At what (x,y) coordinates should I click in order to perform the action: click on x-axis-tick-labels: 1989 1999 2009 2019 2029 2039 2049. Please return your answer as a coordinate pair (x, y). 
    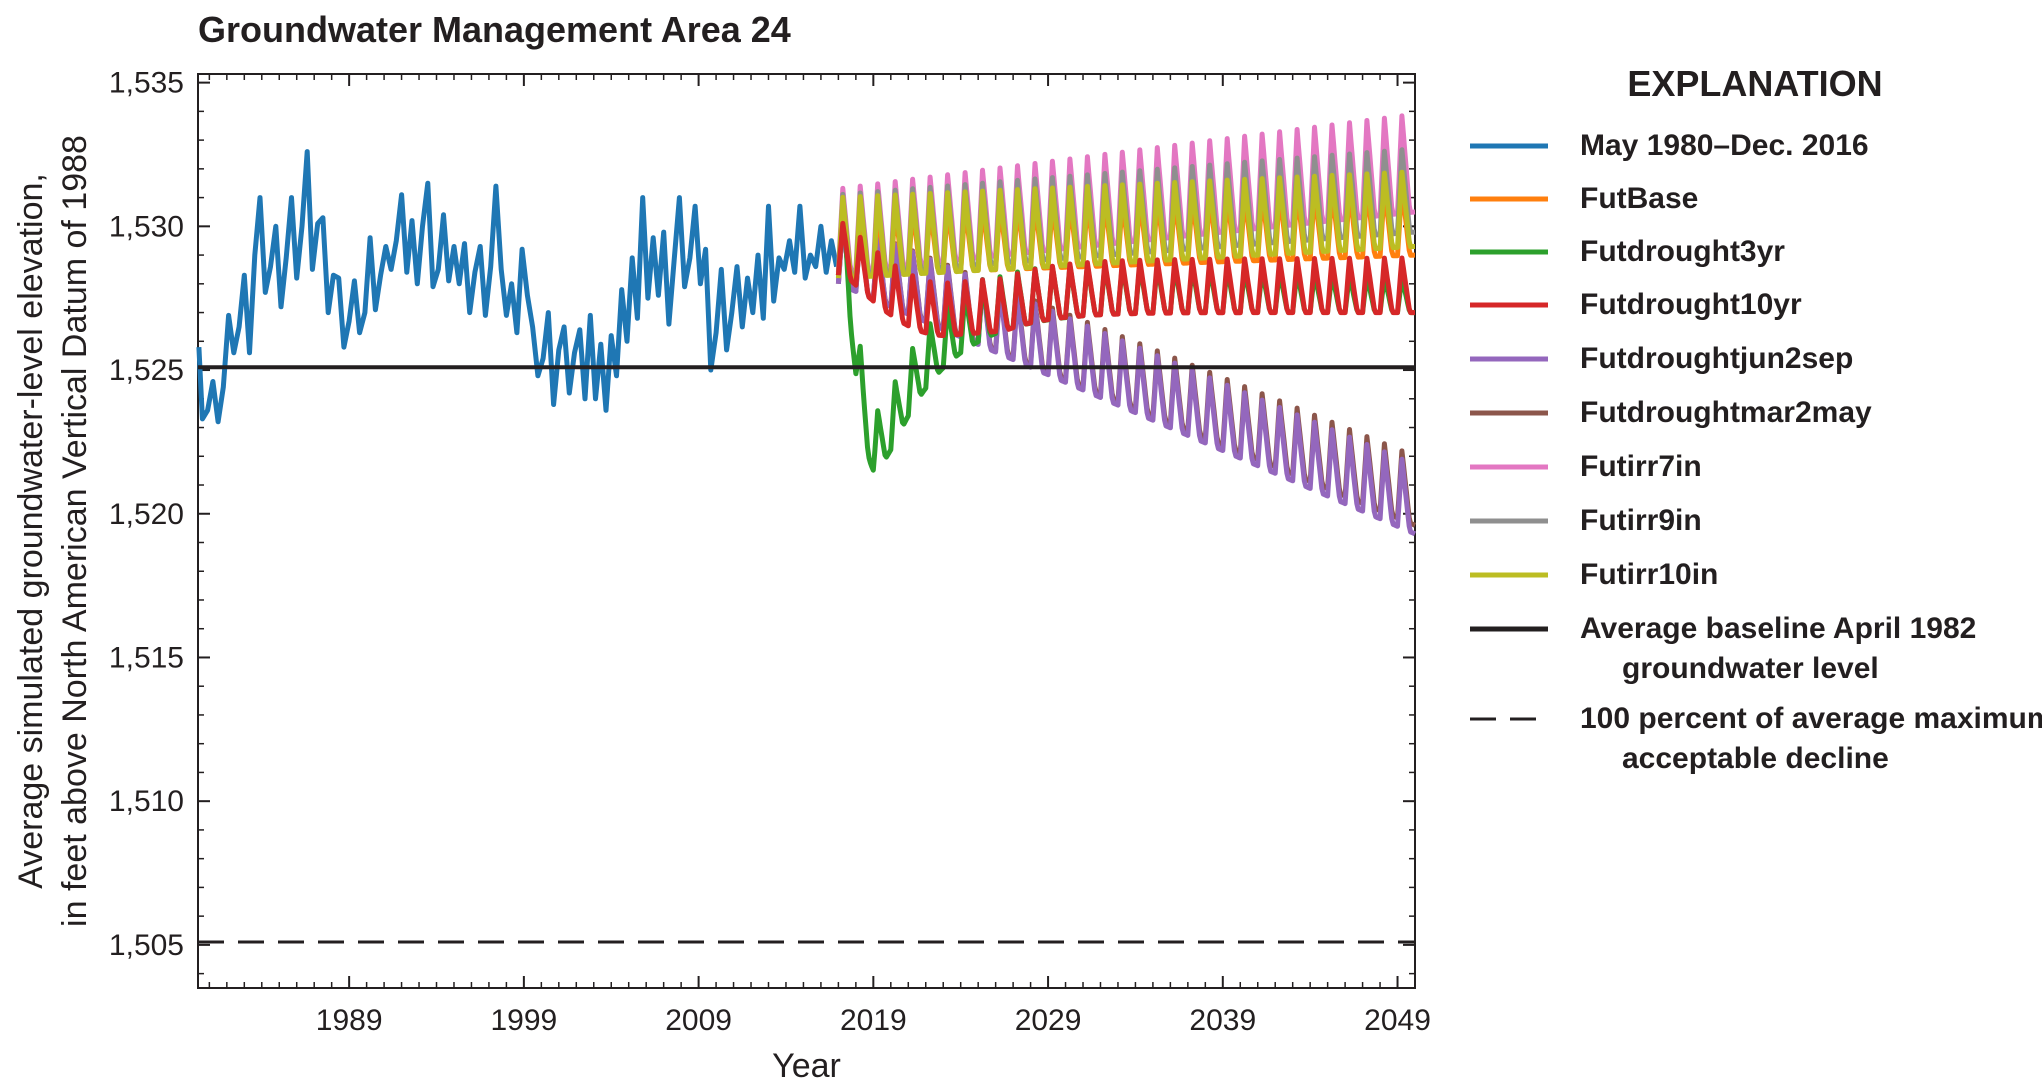
    Looking at the image, I should click on (873, 1020).